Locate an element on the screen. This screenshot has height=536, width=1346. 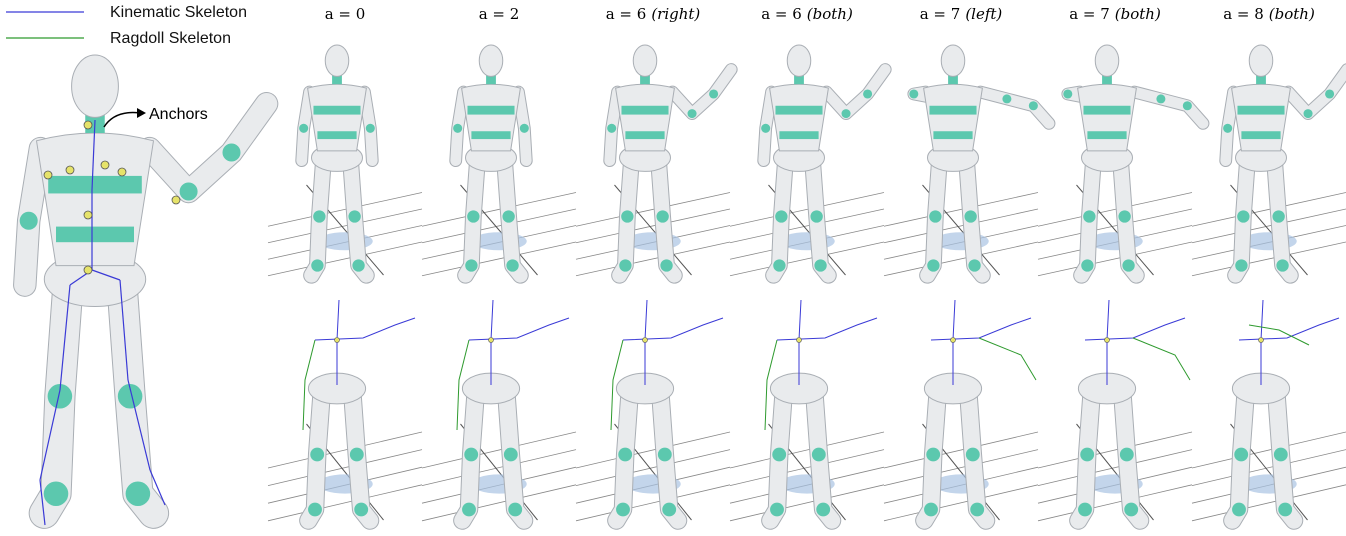
column-a: a = 7 is located at coordinates (940, 14).